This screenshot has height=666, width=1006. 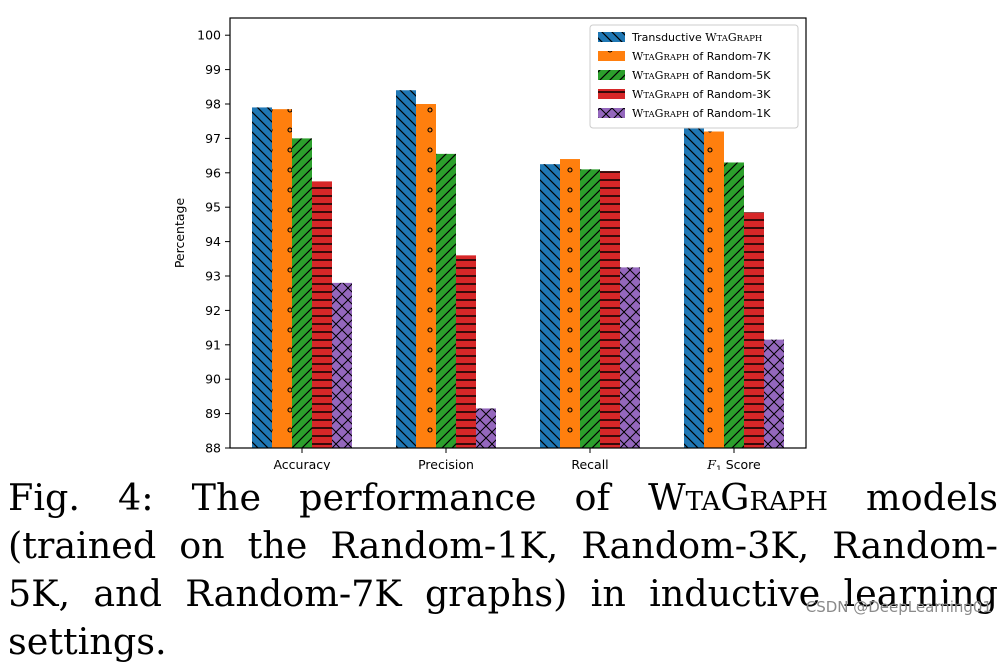 I want to click on bar-wtagraph-of-random-5k-accuracy-hatch, so click(x=302, y=293).